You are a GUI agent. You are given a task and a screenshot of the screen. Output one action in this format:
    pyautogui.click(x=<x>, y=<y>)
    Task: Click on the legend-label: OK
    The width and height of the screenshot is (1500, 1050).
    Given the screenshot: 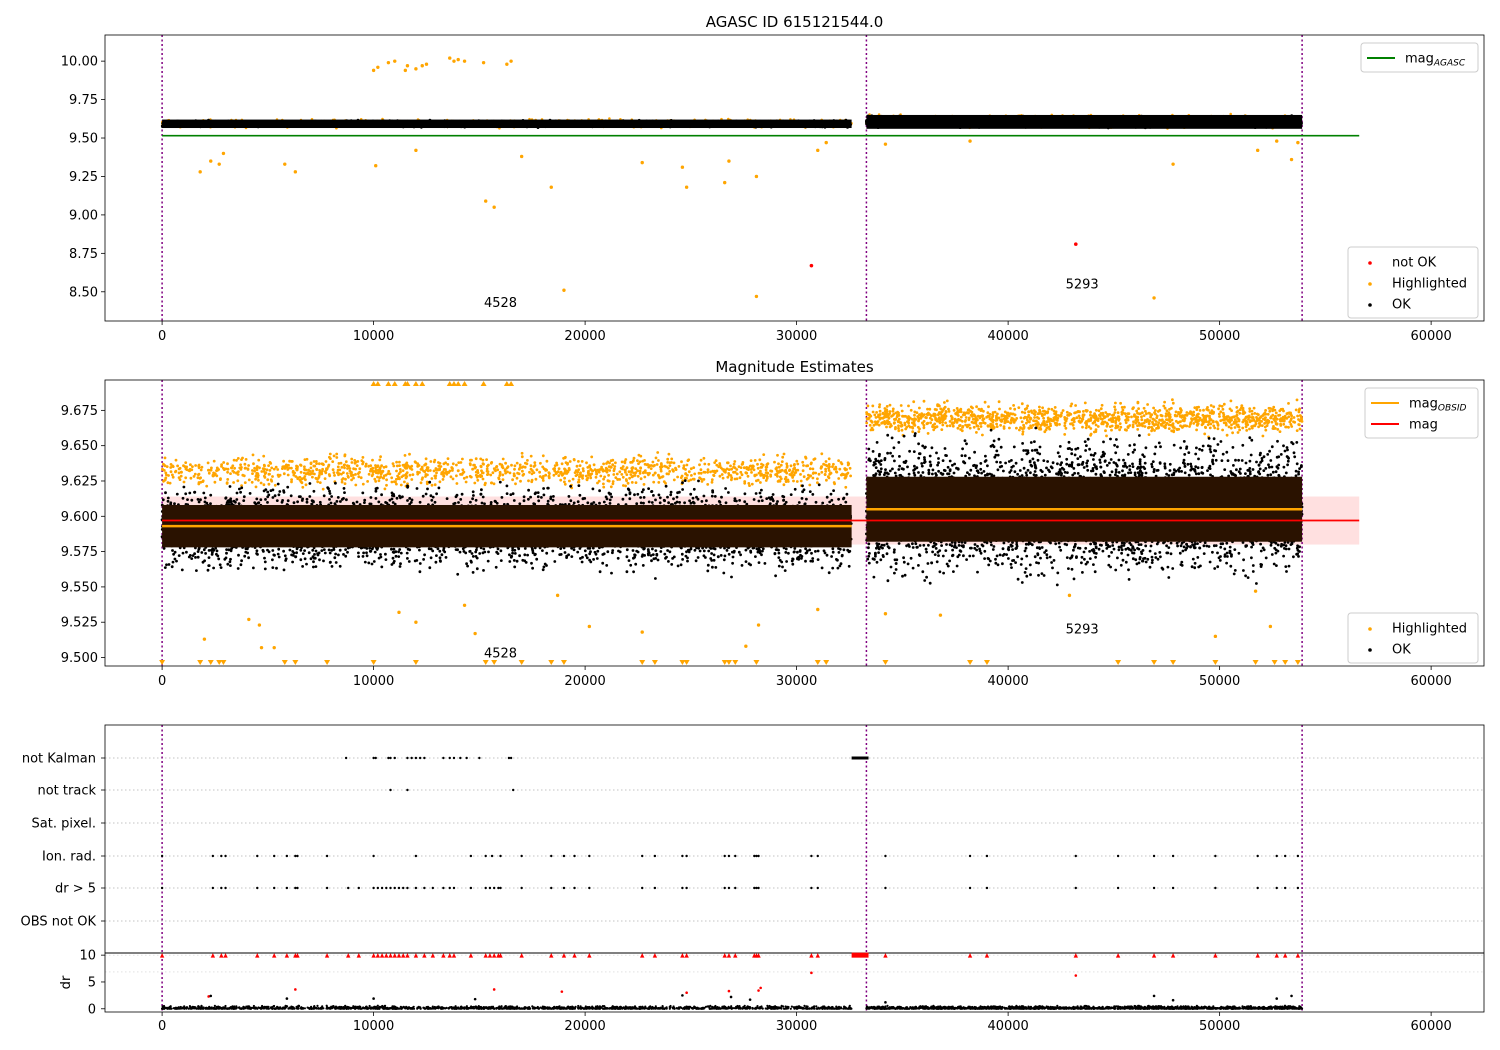 What is the action you would take?
    pyautogui.click(x=1401, y=305)
    